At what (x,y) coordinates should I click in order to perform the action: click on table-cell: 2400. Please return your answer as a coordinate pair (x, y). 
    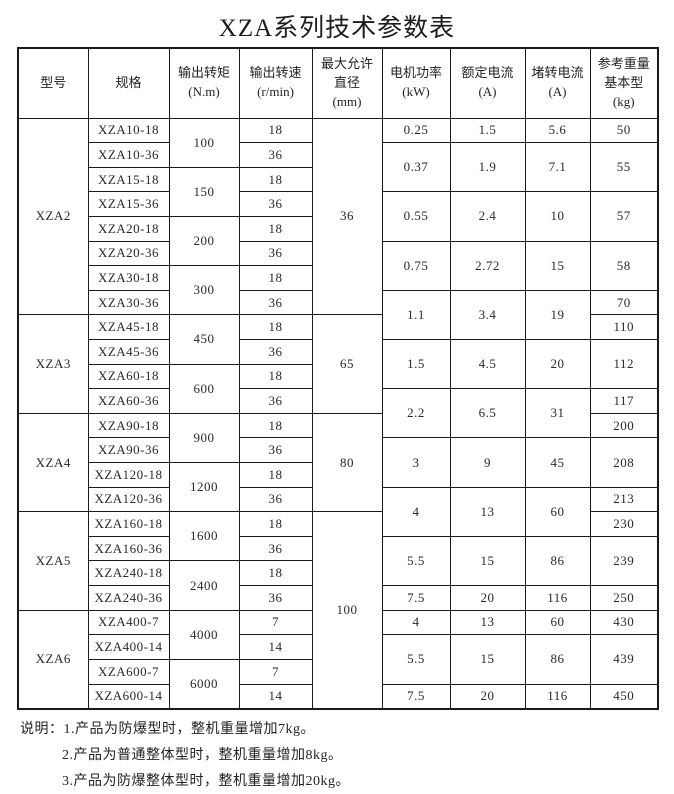
    Looking at the image, I should click on (204, 585).